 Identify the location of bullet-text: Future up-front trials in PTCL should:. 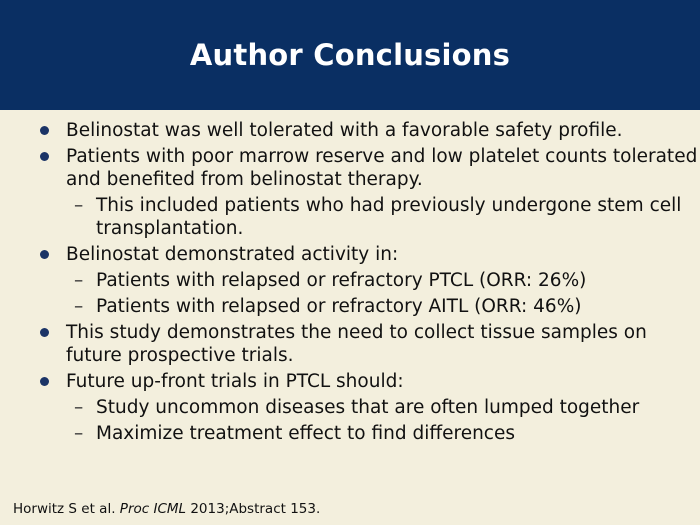
(235, 381).